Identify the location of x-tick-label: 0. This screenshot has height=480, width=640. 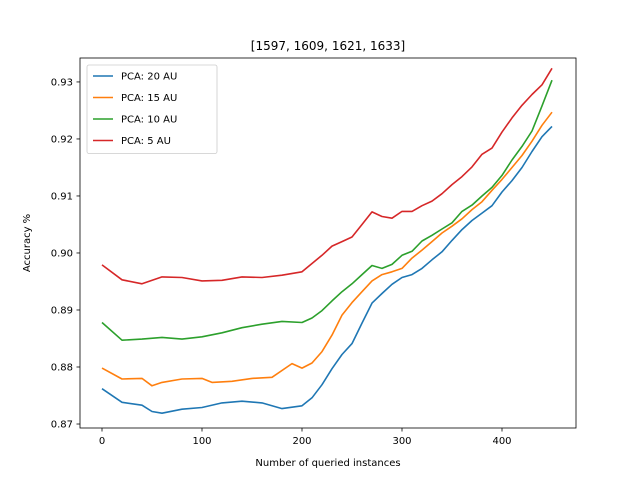
(102, 441).